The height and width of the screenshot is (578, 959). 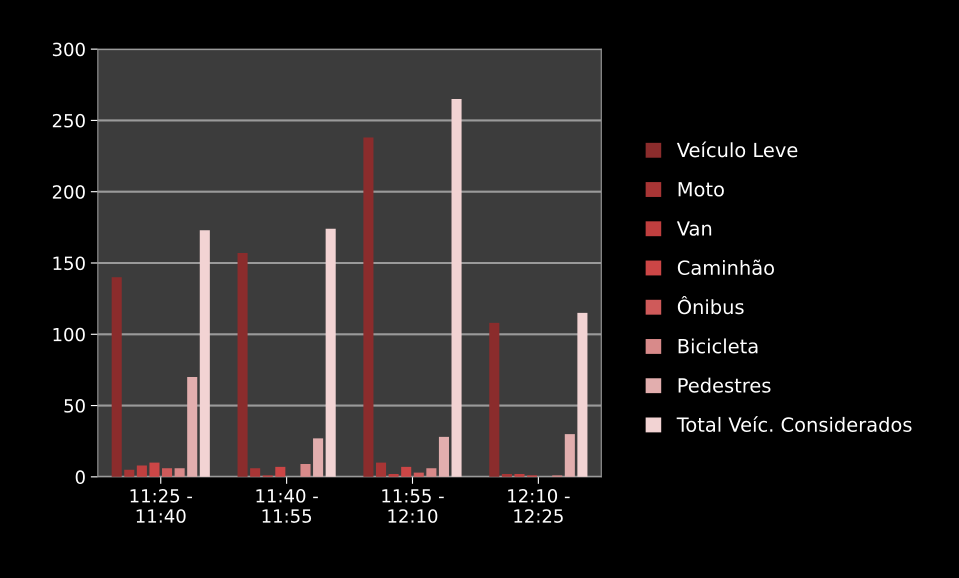 I want to click on x-tick-label: 11:25 - 11:40, so click(x=161, y=505).